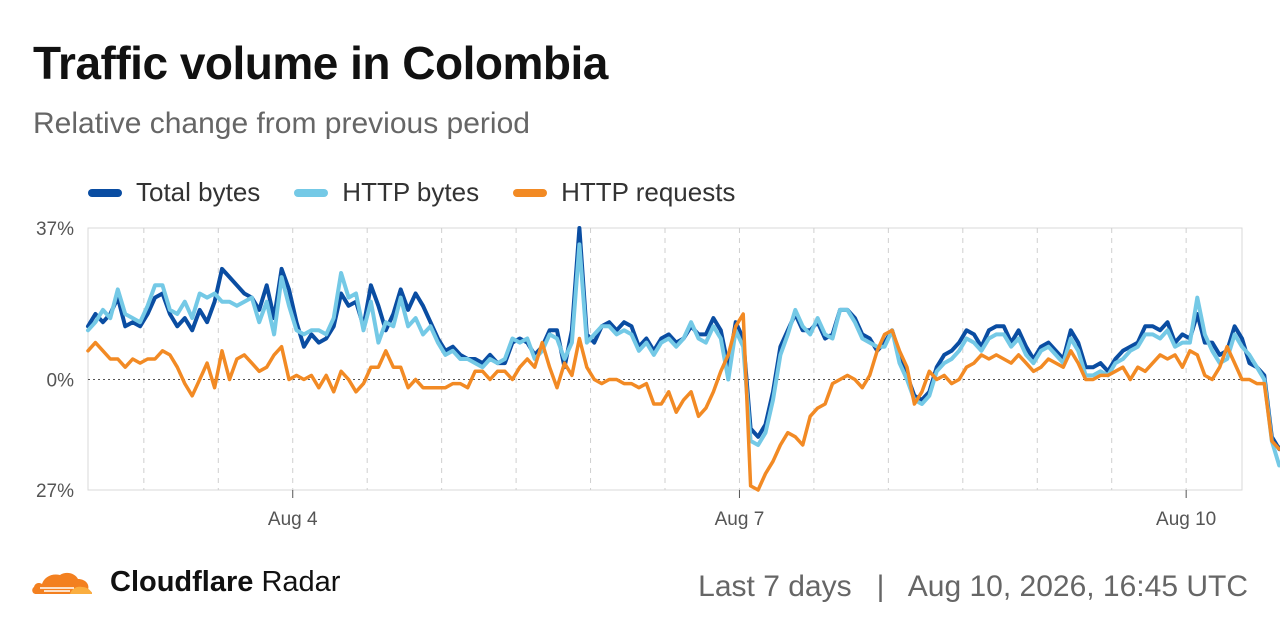 This screenshot has height=637, width=1280. Describe the element at coordinates (297, 582) in the screenshot. I see `brand-name-regular: Radar` at that location.